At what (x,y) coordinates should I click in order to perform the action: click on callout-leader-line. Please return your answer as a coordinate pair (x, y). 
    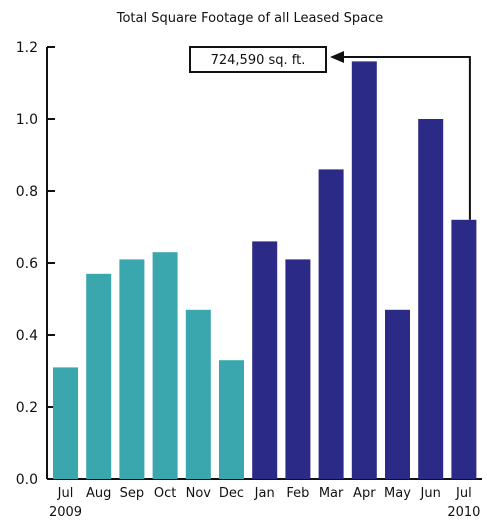
    Looking at the image, I should click on (406, 138).